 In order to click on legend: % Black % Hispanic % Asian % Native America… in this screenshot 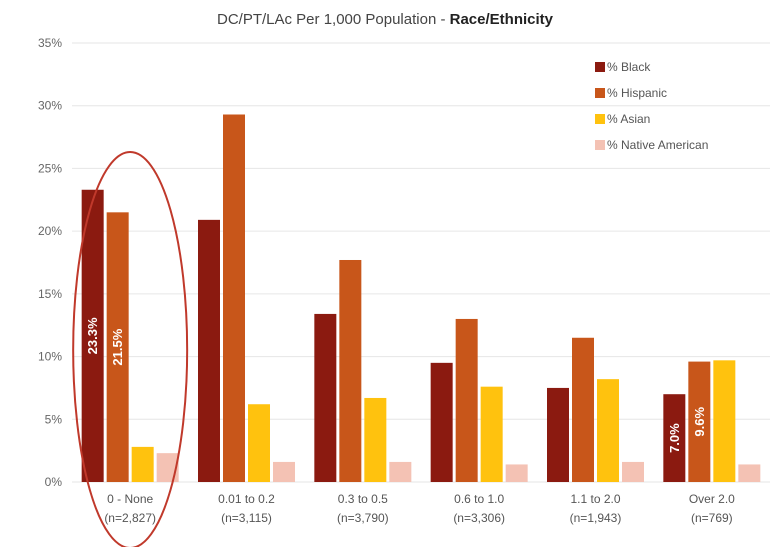, I will do `click(651, 106)`.